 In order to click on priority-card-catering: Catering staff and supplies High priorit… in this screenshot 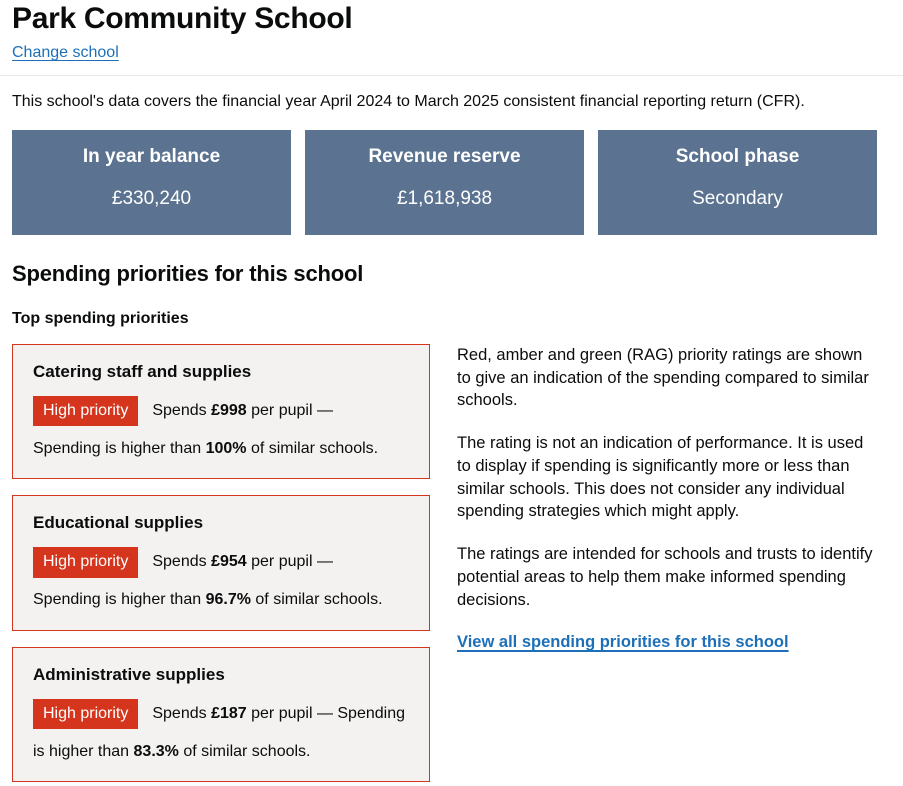, I will do `click(221, 411)`.